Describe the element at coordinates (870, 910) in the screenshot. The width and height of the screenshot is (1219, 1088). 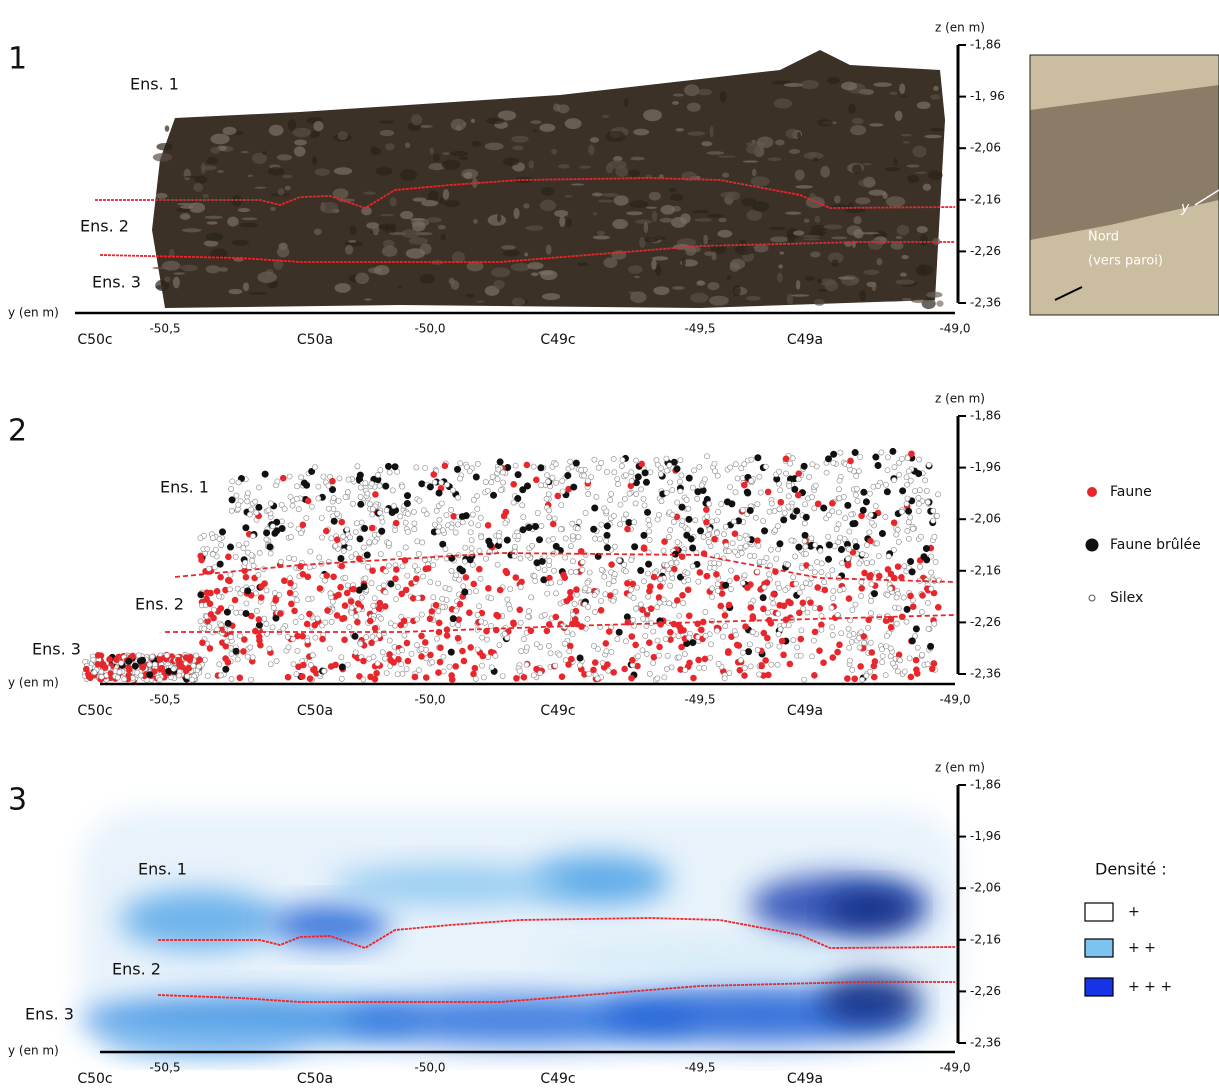
I see `density-blob` at that location.